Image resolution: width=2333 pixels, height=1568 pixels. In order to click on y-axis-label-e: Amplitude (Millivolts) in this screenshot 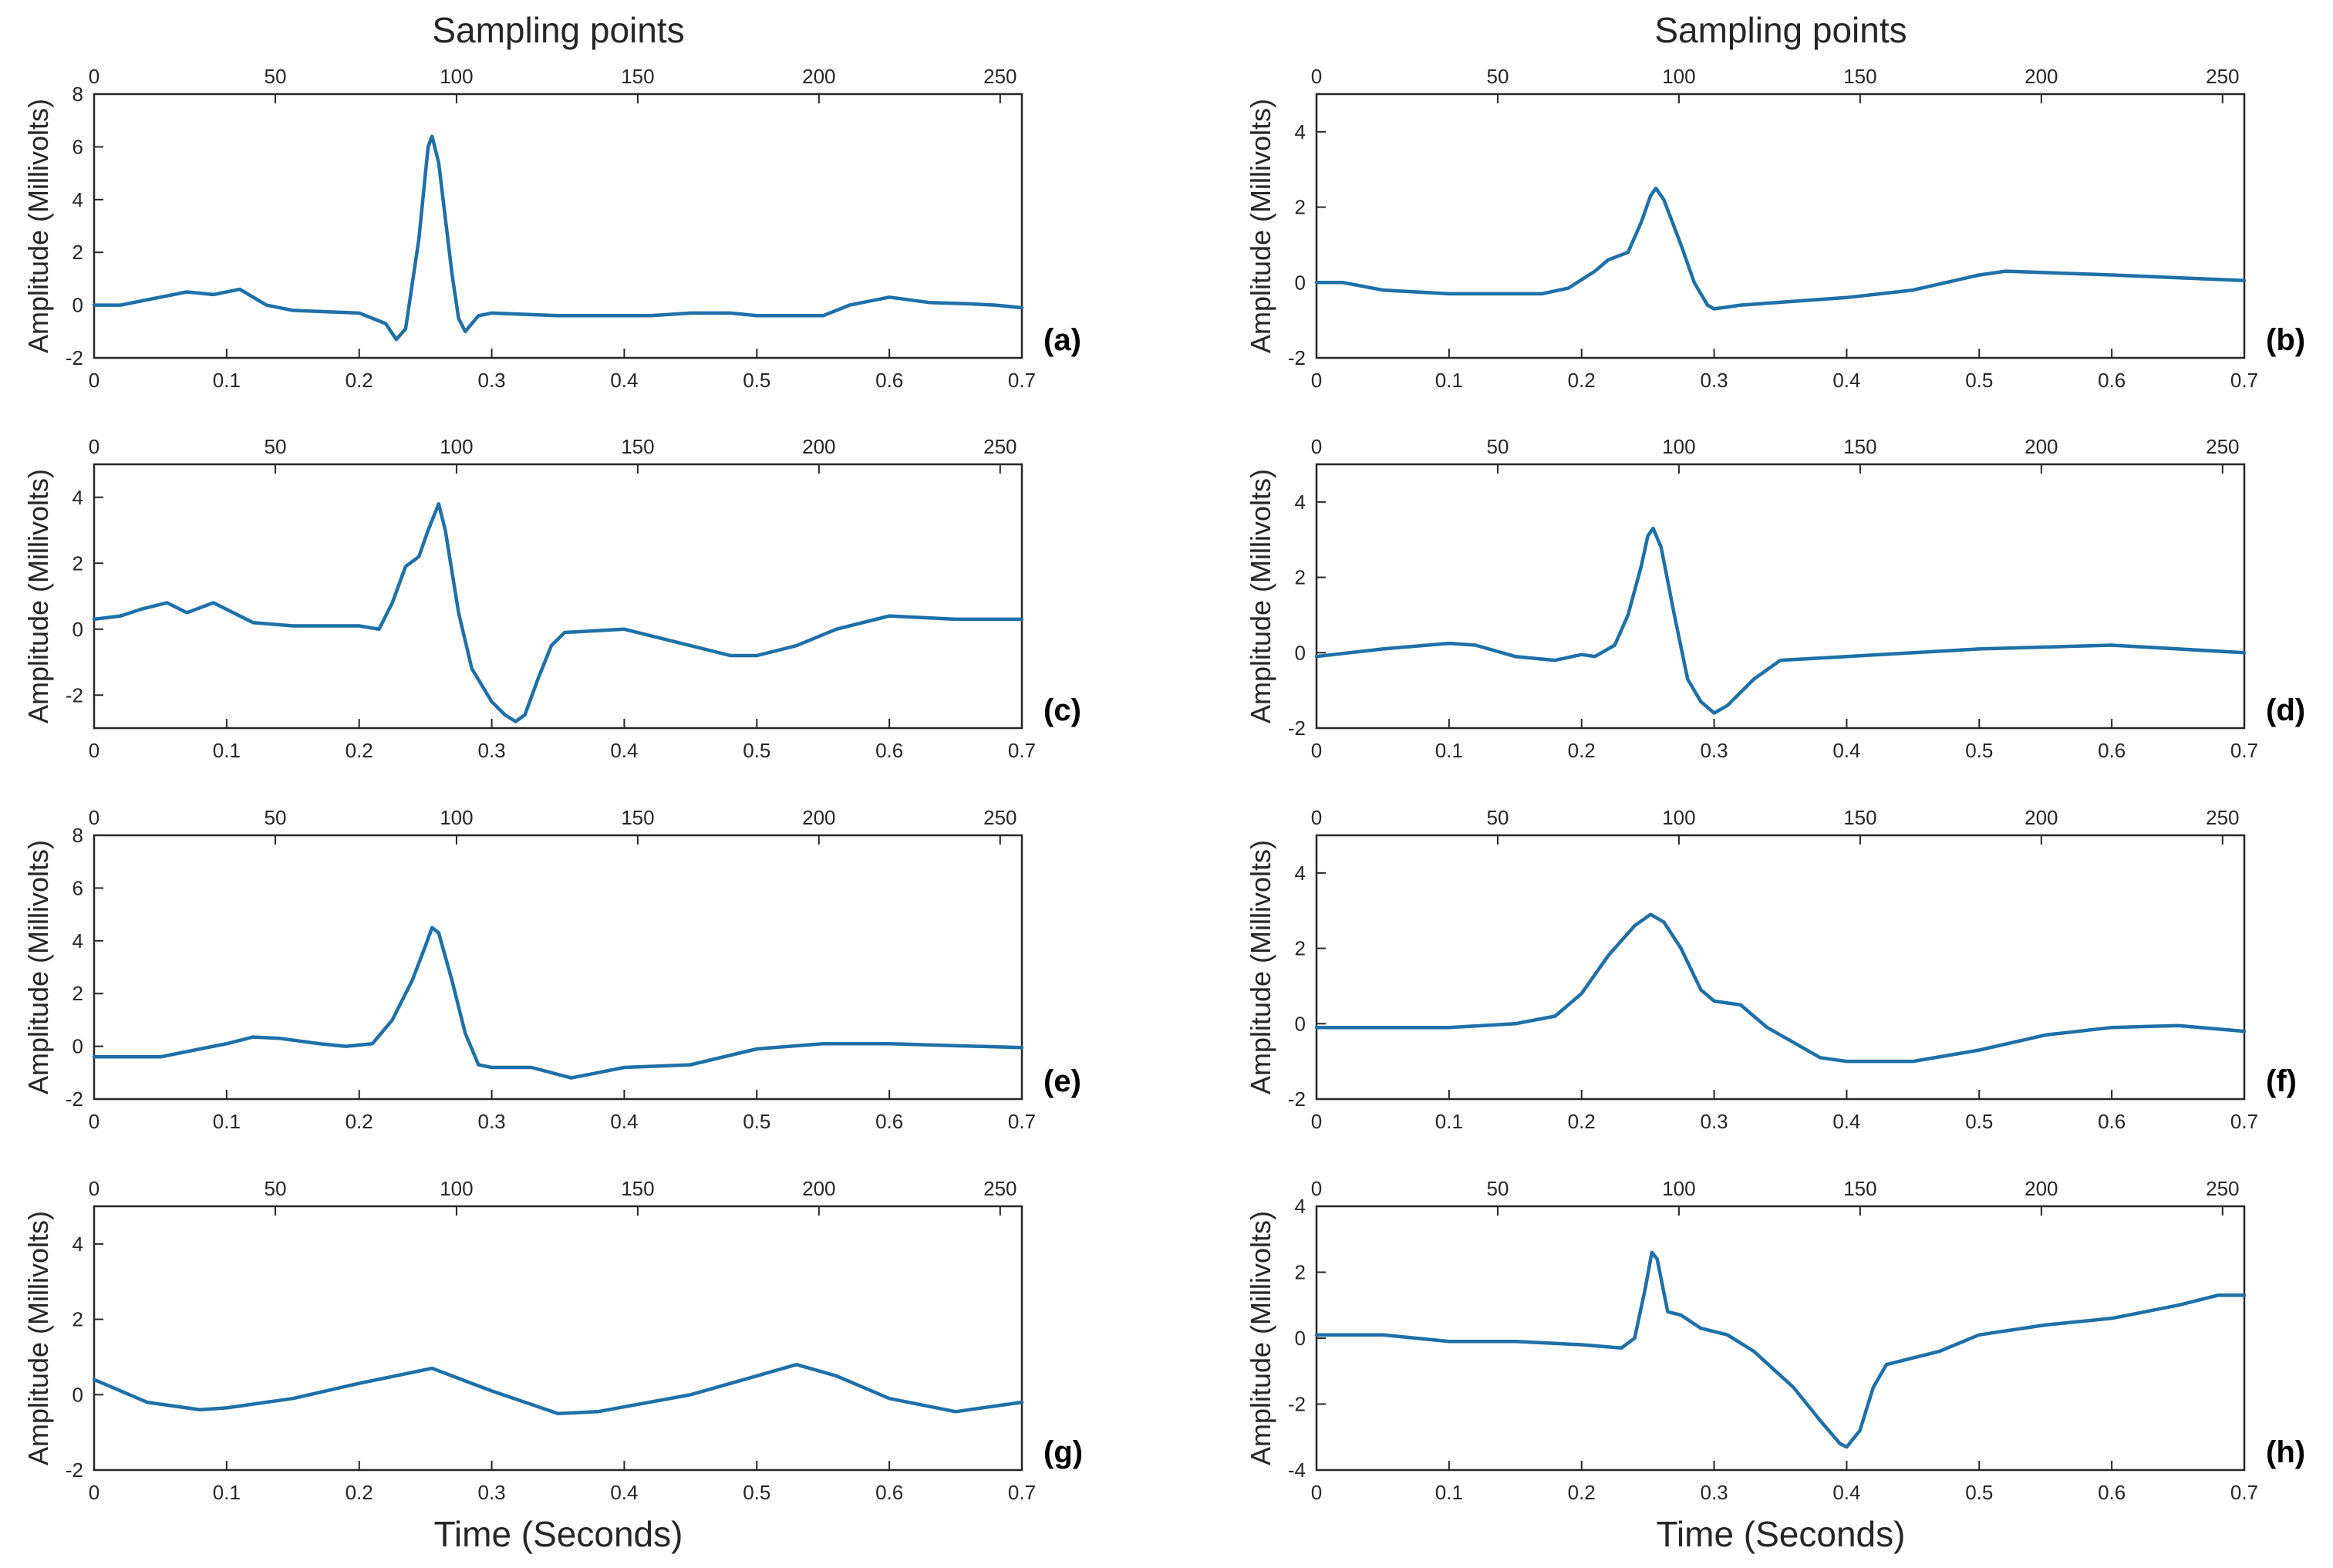, I will do `click(38, 967)`.